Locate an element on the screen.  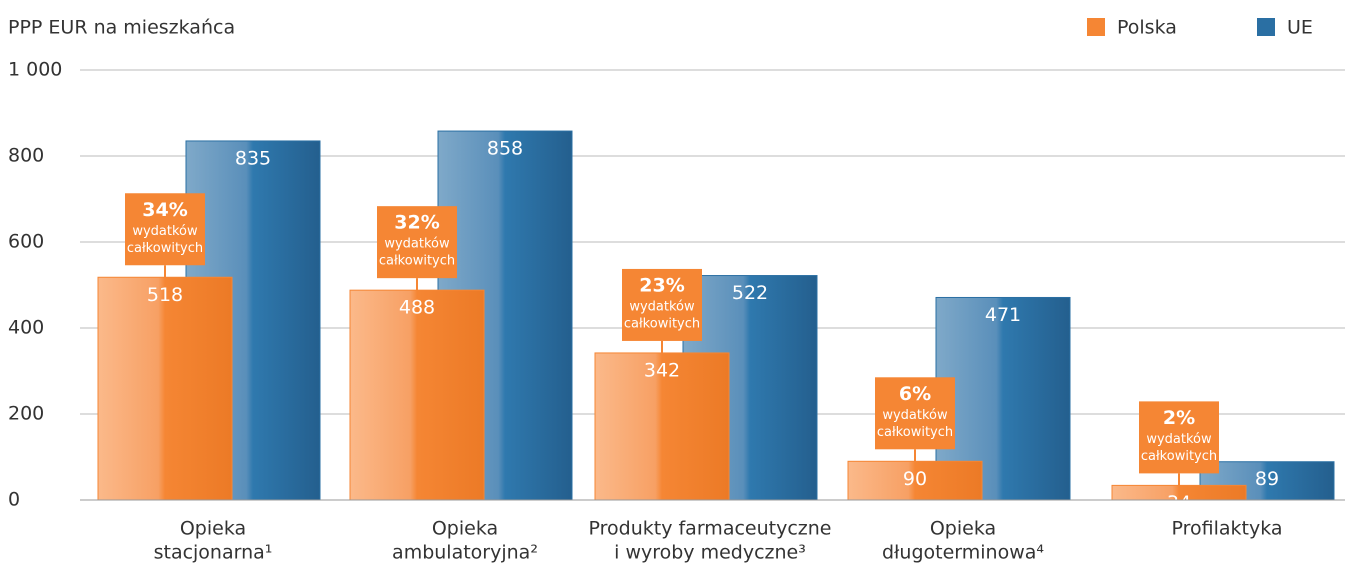
y-tick-label: 800 is located at coordinates (26, 156).